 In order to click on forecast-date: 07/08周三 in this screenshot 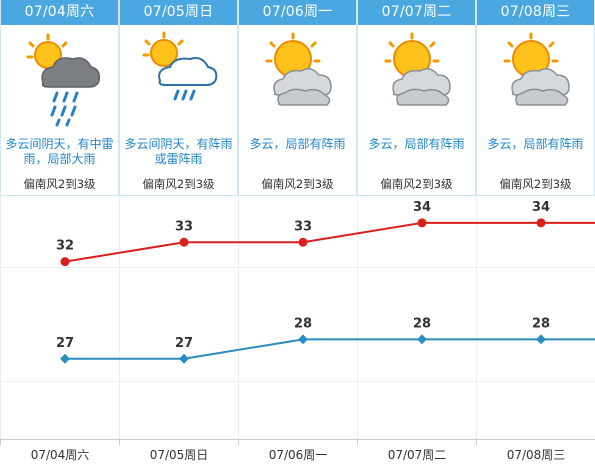, I will do `click(535, 12)`.